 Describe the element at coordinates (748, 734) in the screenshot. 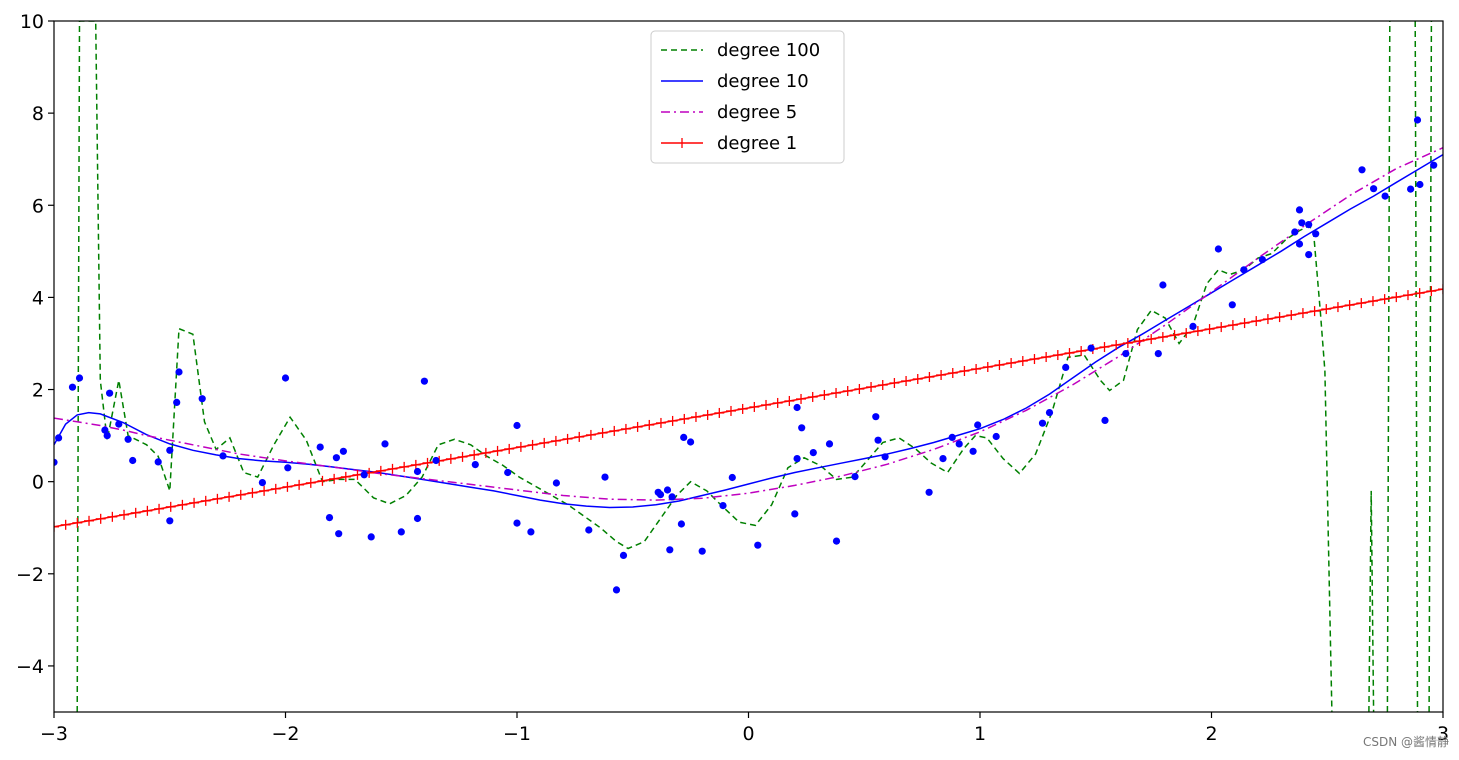

I see `x-tick-label: 0` at that location.